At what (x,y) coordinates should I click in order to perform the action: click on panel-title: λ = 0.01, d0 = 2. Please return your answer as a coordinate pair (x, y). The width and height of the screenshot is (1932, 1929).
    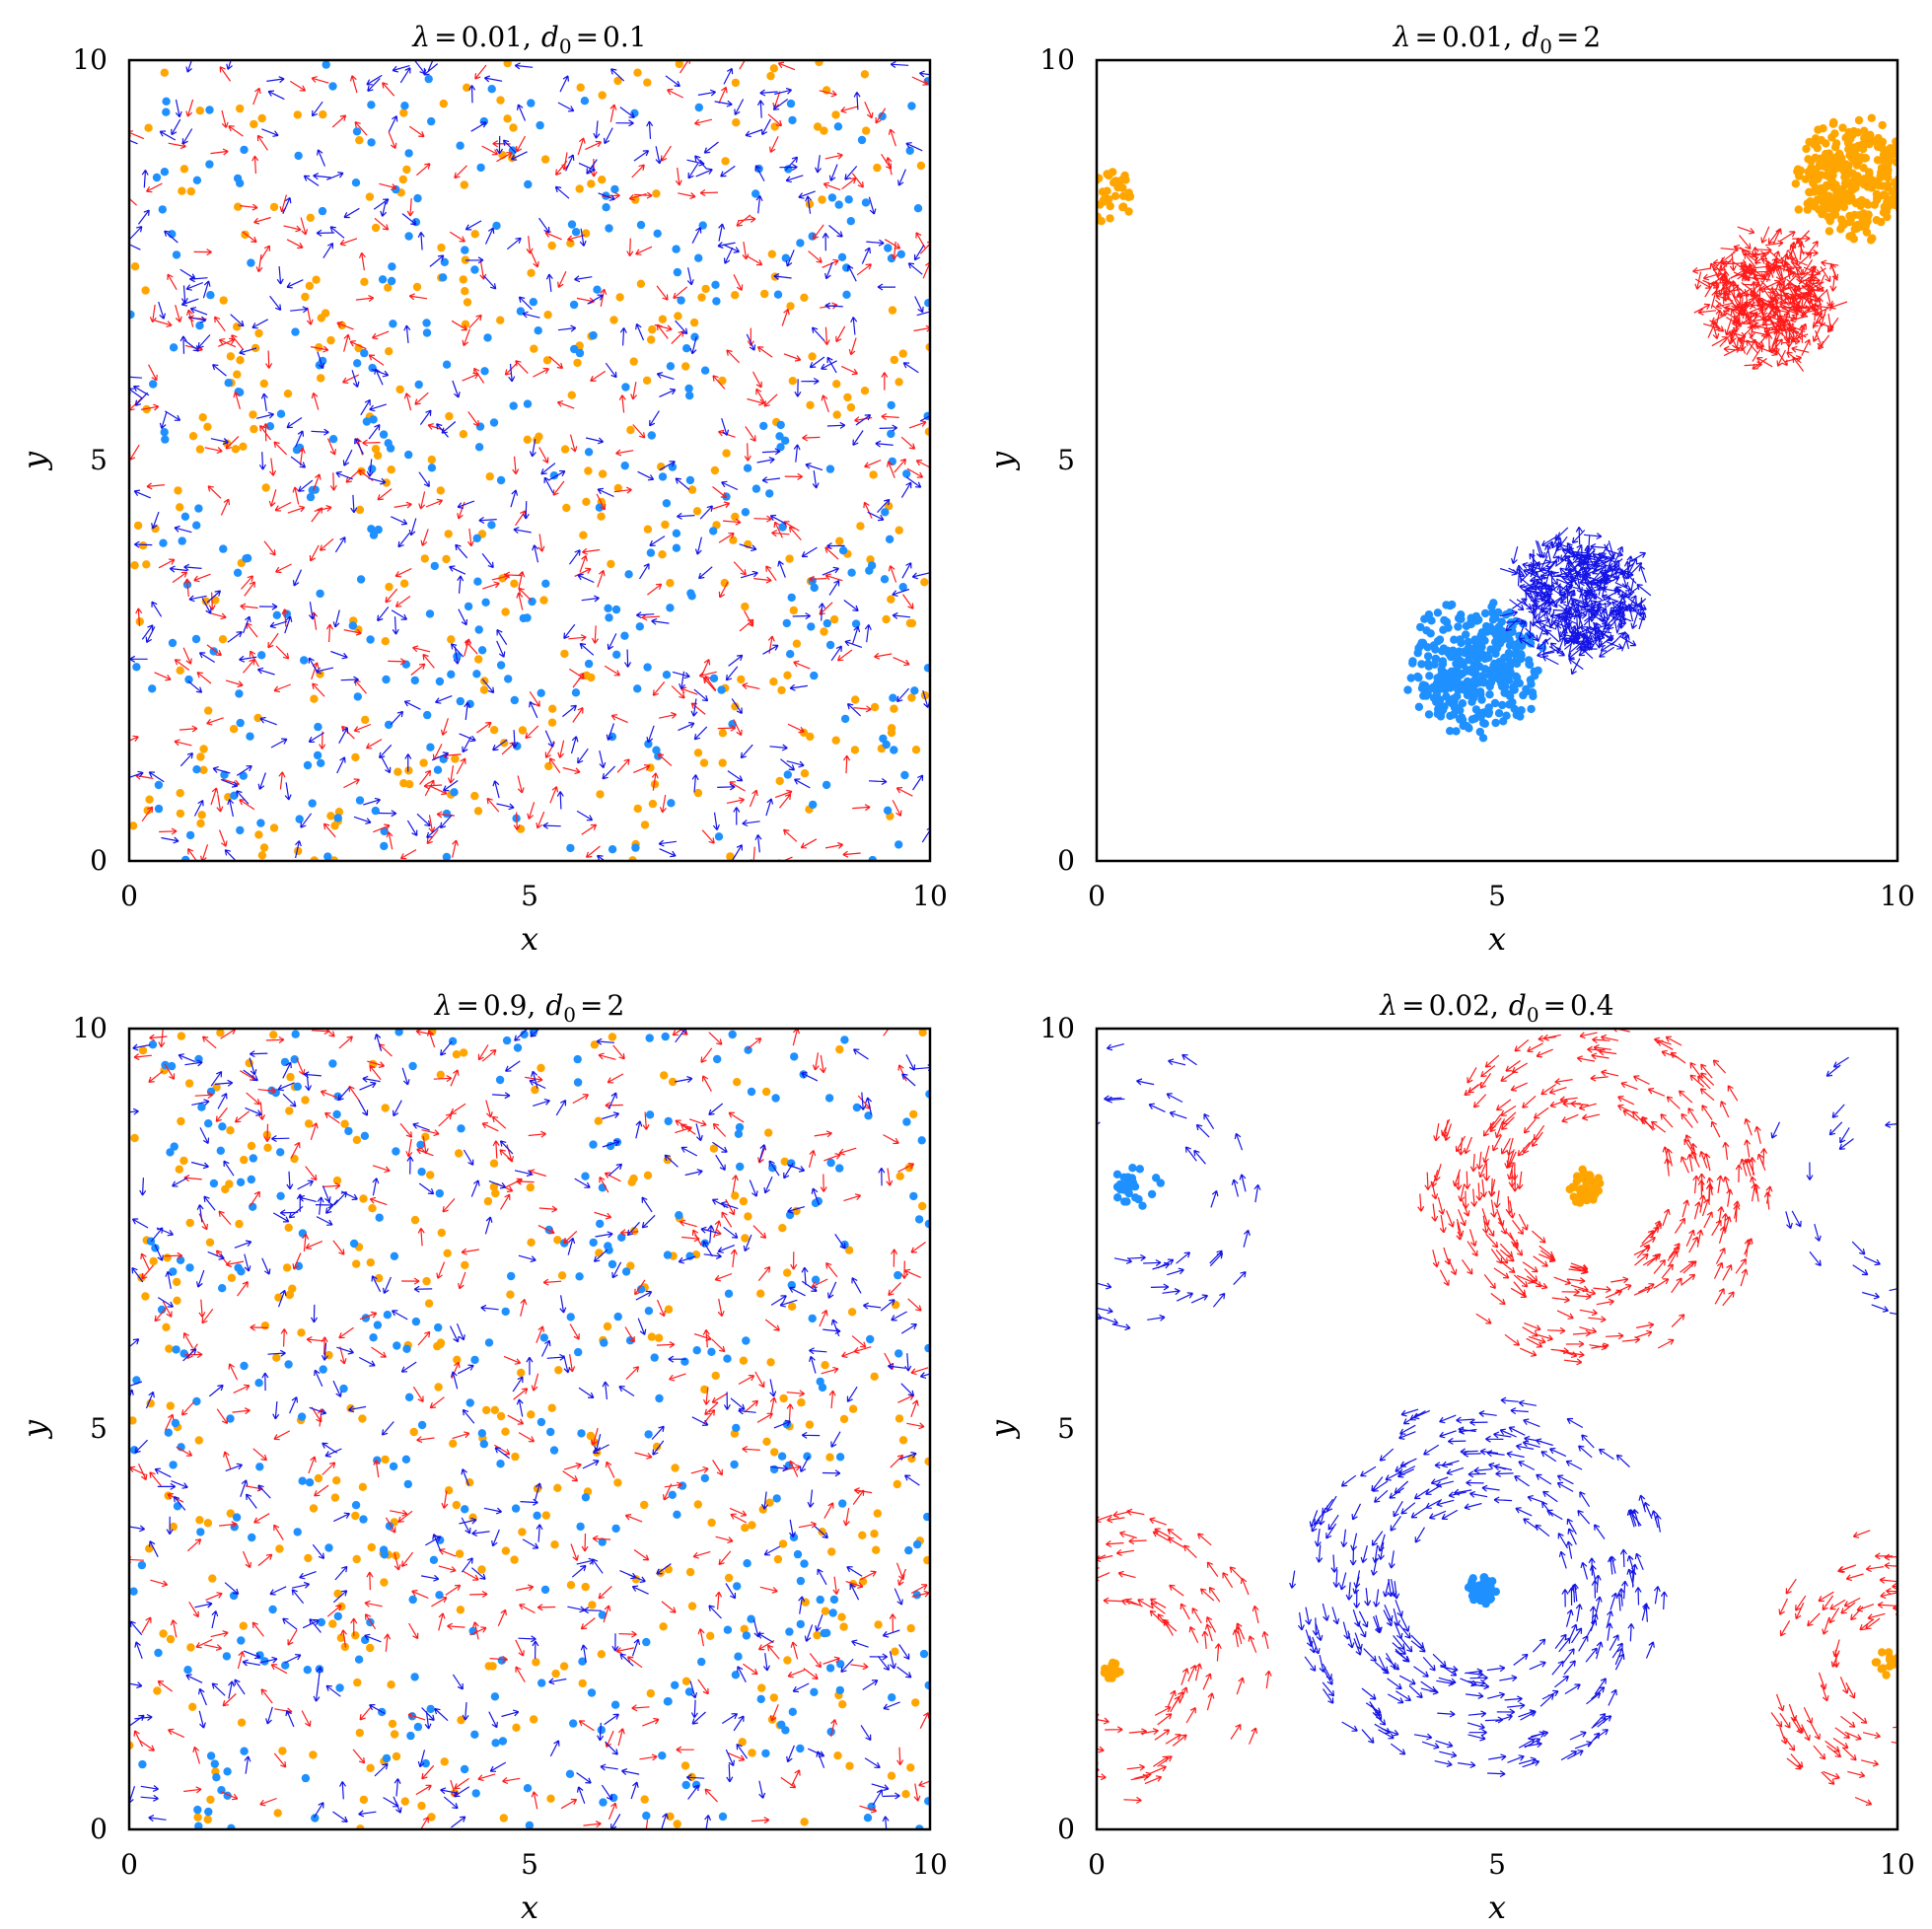
    Looking at the image, I should click on (1497, 39).